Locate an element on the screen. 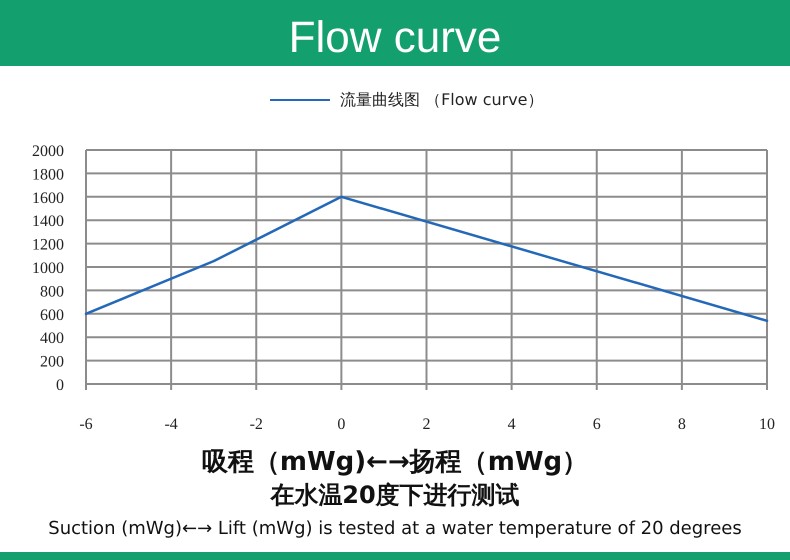 The height and width of the screenshot is (560, 790). legend-label: 流量曲线图 （Flow curve） is located at coordinates (442, 99).